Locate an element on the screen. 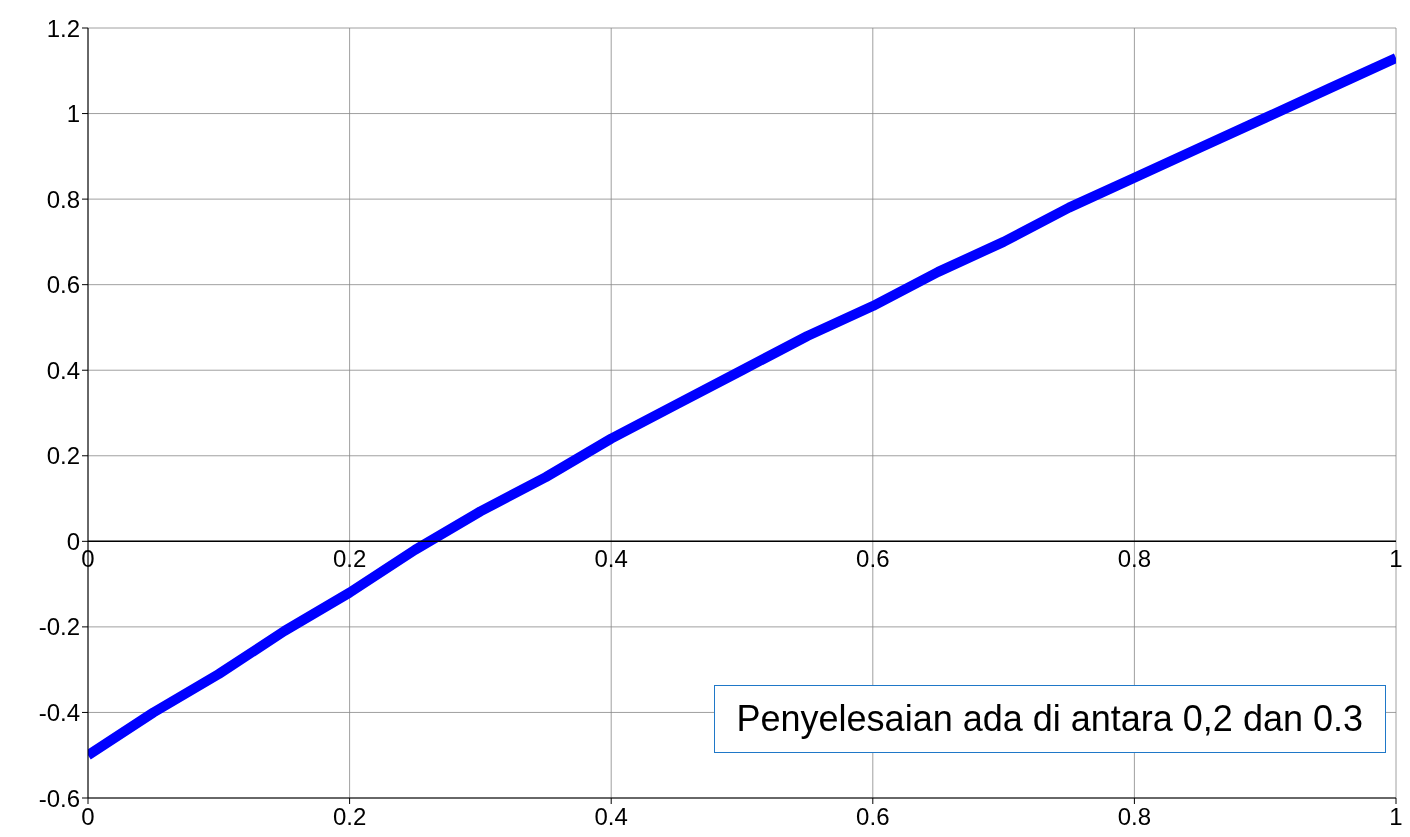 The image size is (1410, 837). y-tick-label: 0.4 is located at coordinates (63, 370).